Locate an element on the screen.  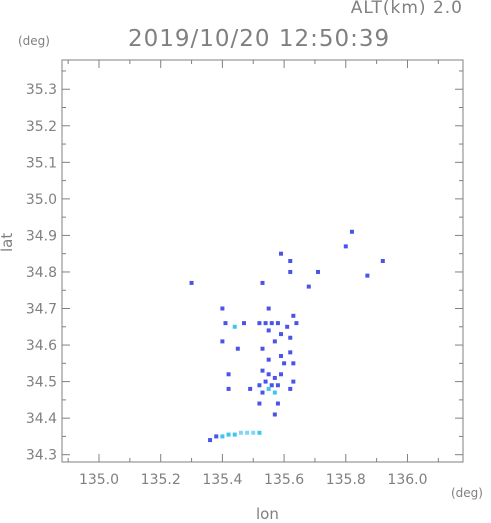
x-tick-label: 135.4 is located at coordinates (222, 480).